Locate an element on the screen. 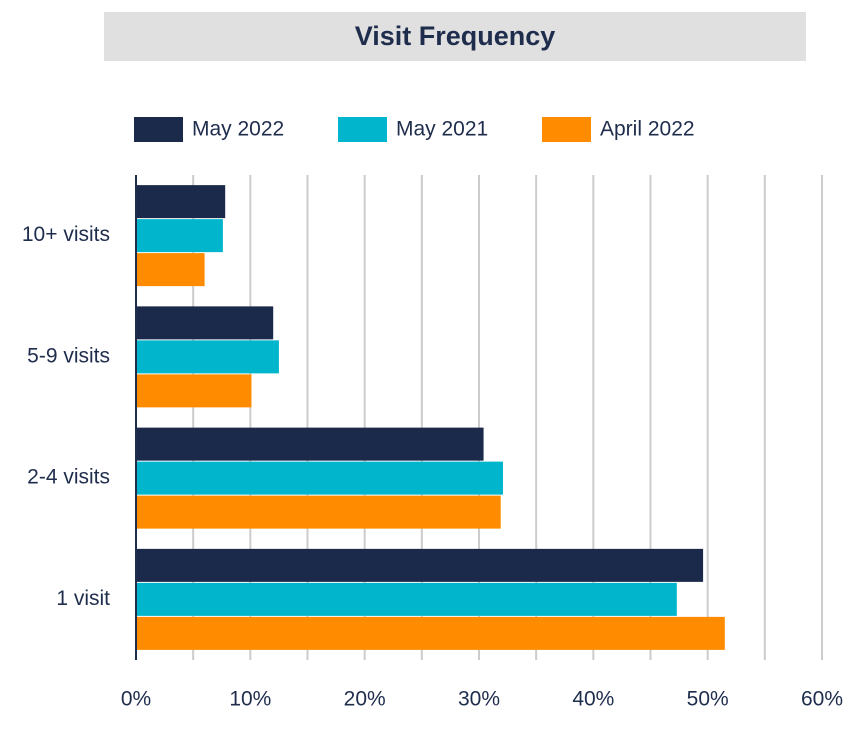  x-tick-label: 0% is located at coordinates (136, 699).